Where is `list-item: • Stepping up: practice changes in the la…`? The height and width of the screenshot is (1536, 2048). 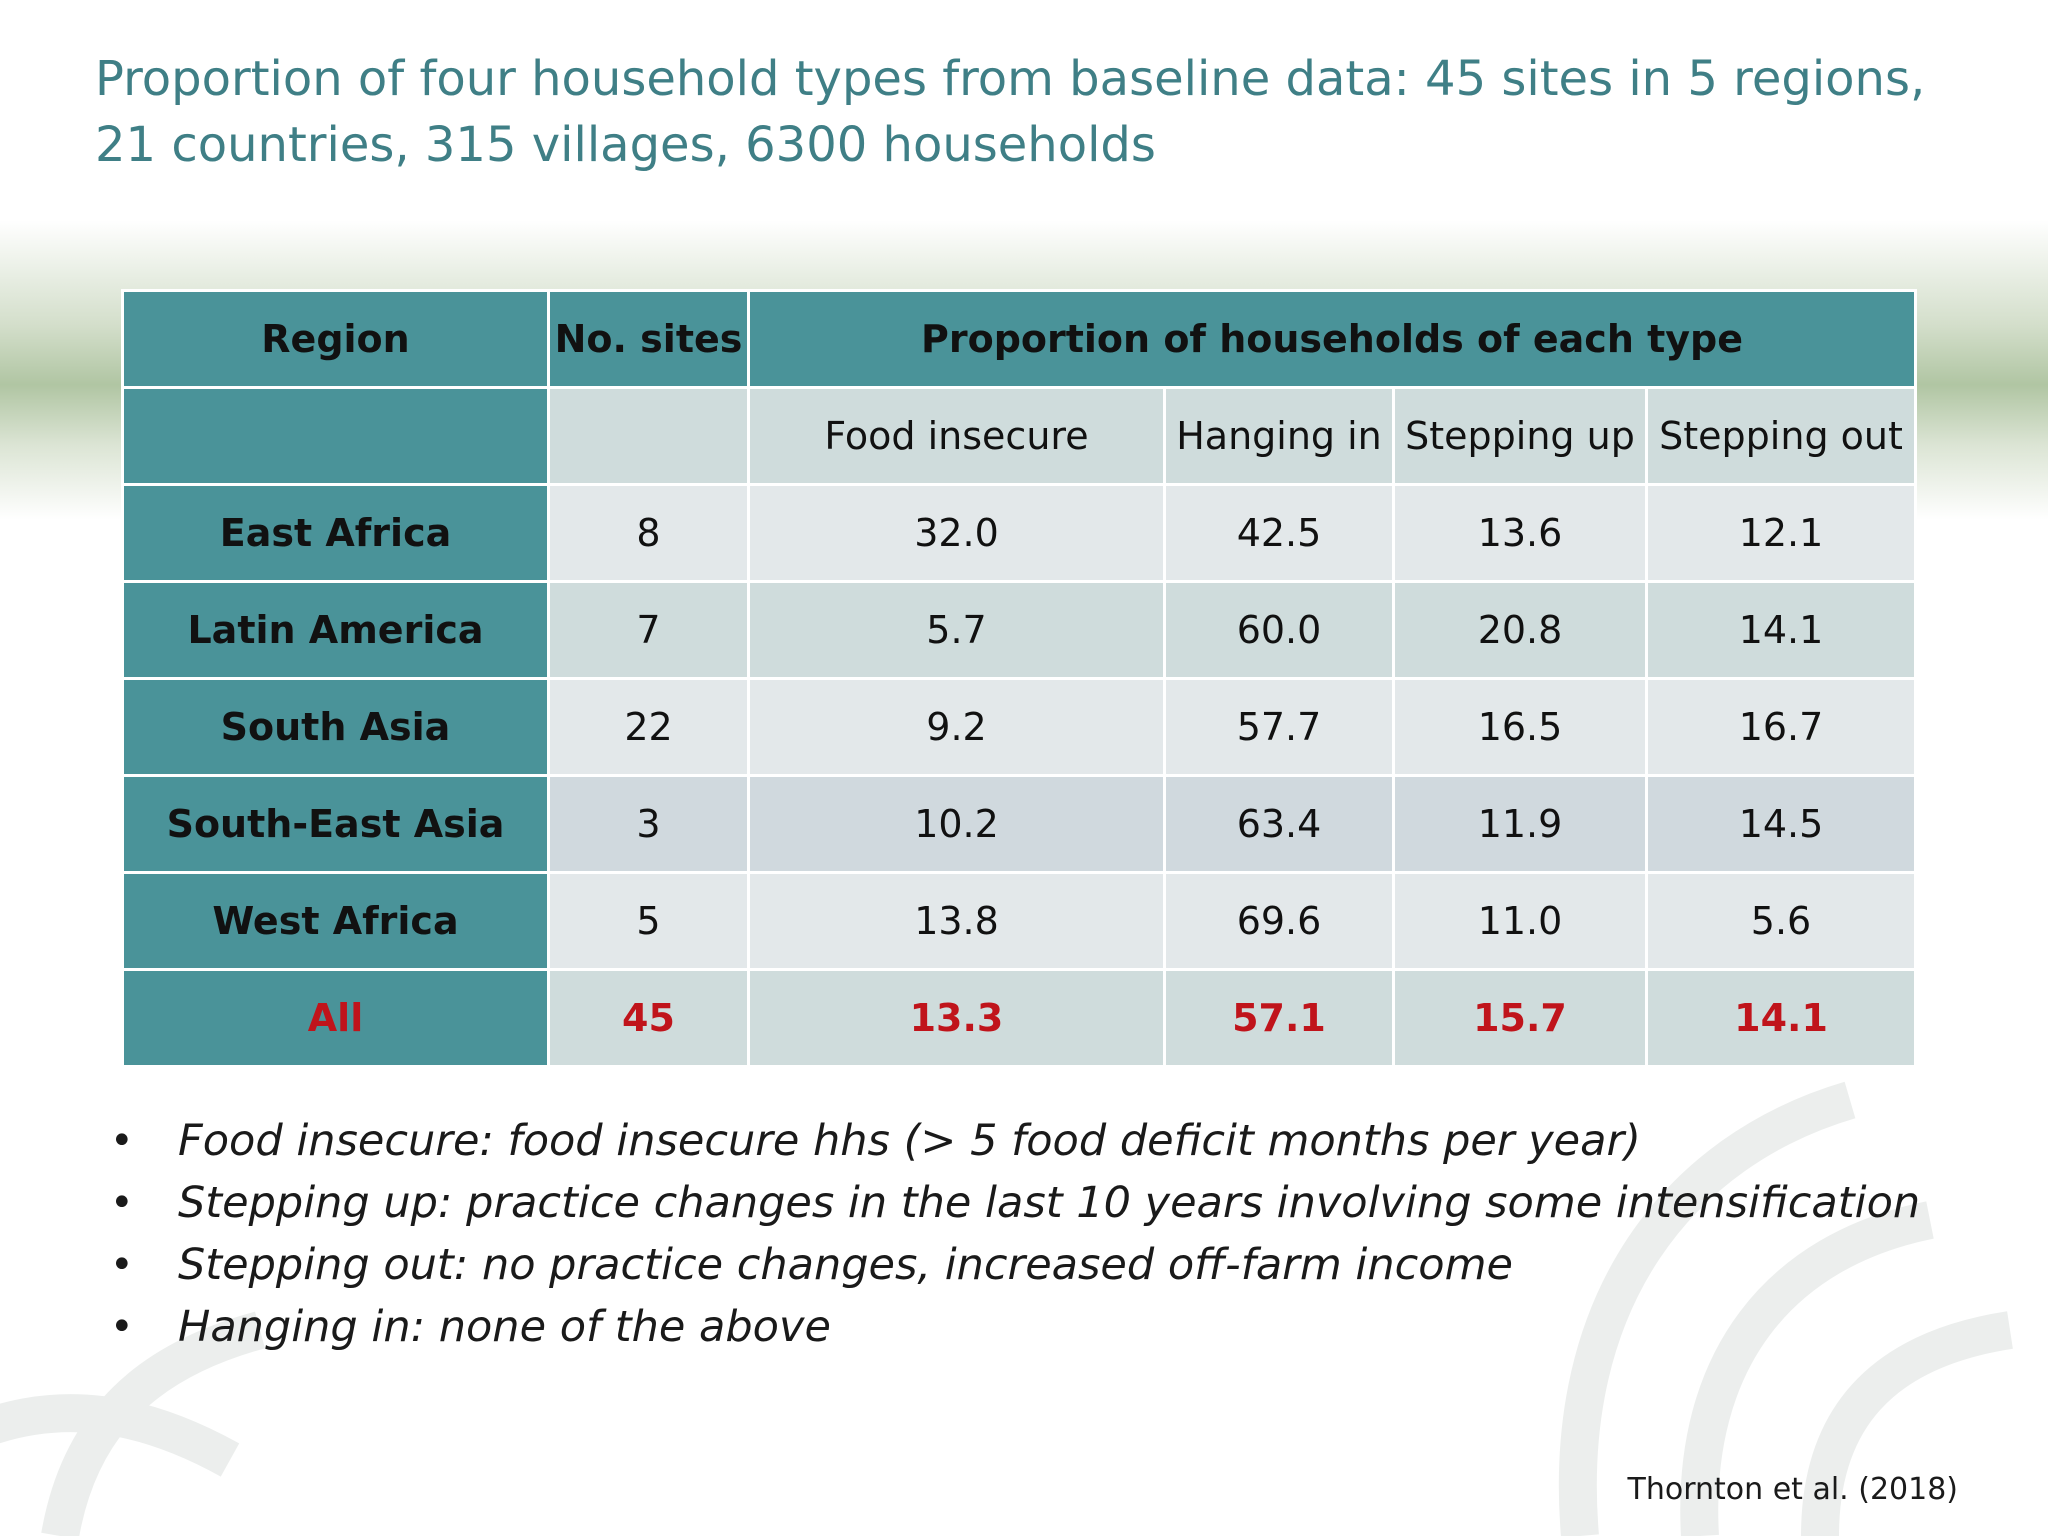
list-item: • Stepping up: practice changes in the la… is located at coordinates (1015, 1203).